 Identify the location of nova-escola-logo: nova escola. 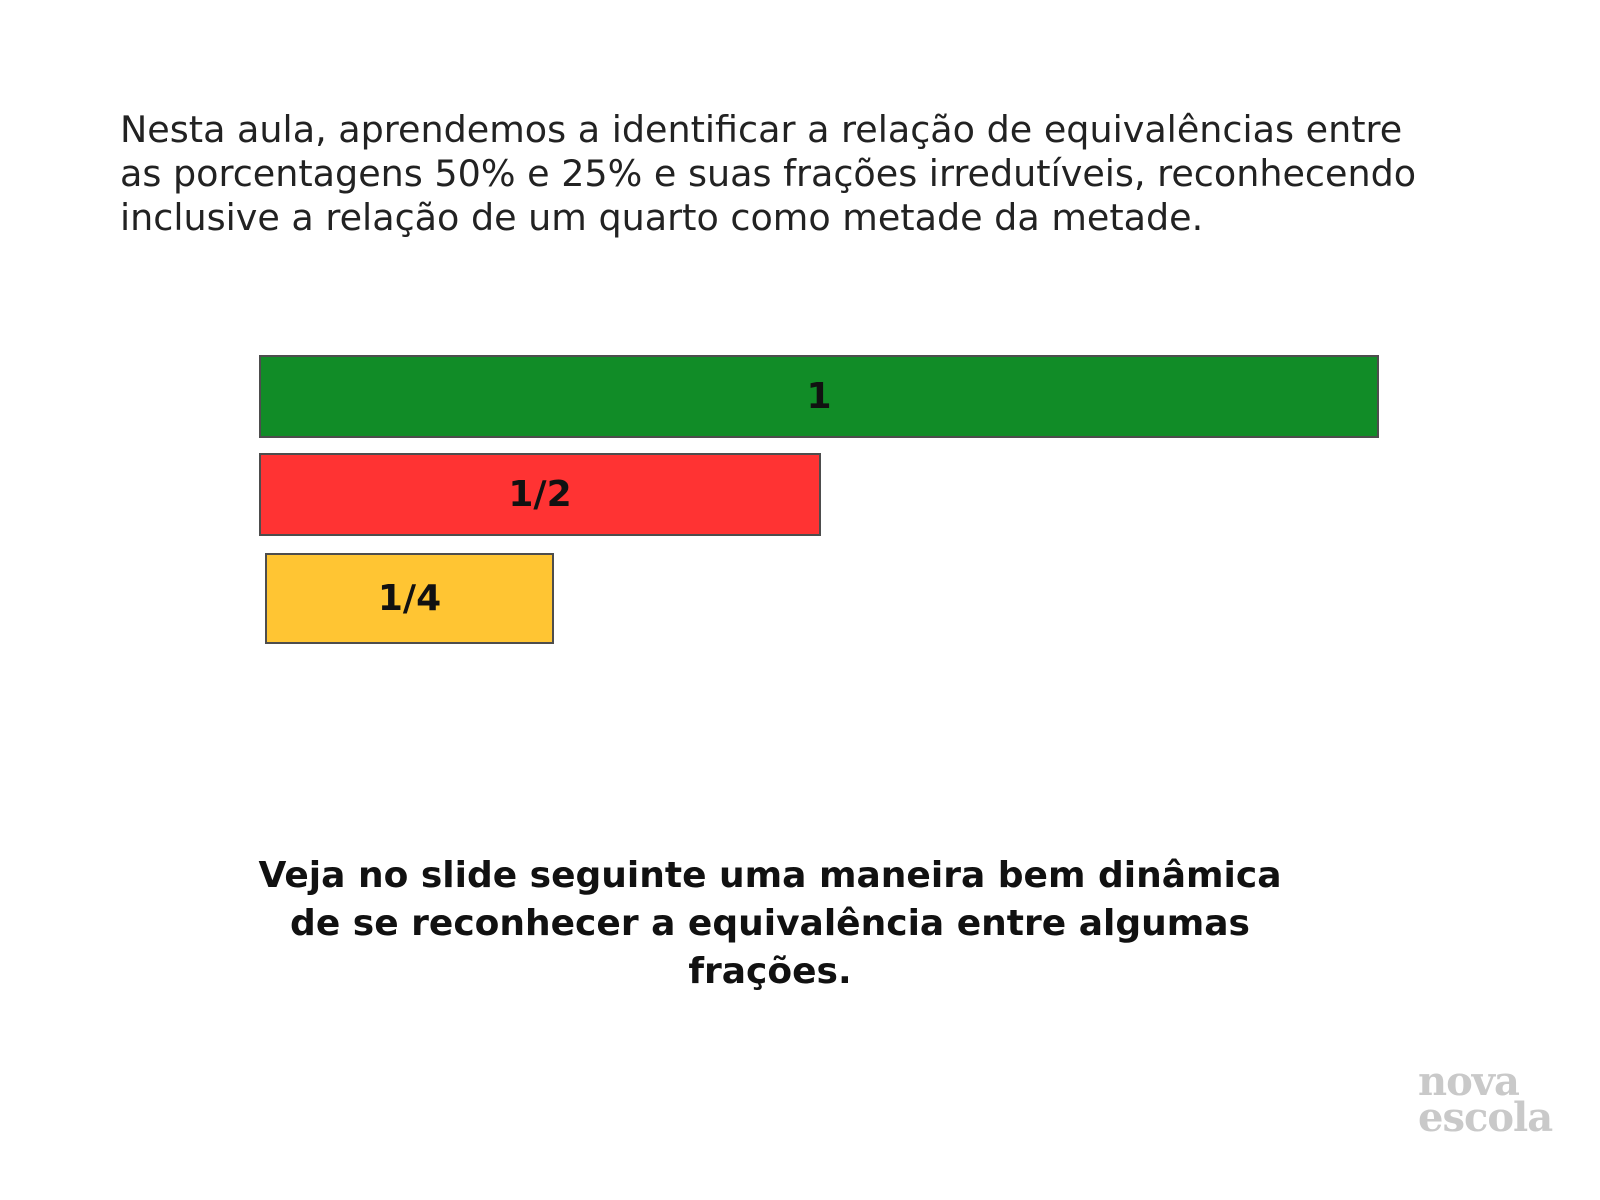
(1498, 1099).